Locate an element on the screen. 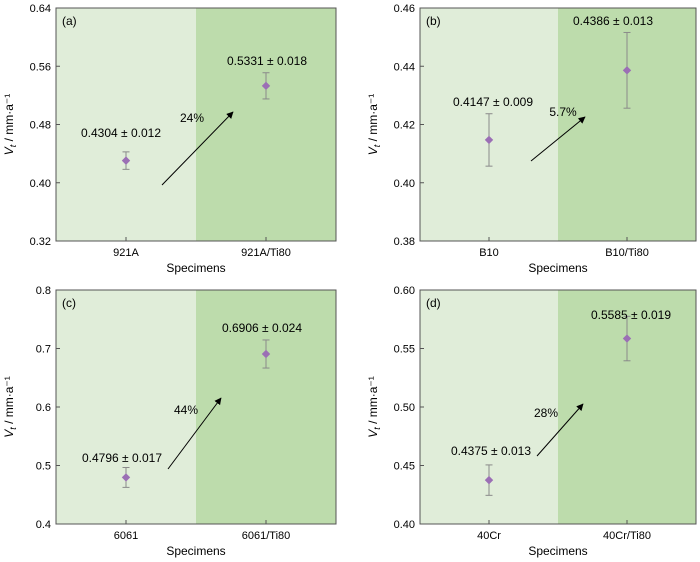  panel-label: (c) is located at coordinates (69, 303).